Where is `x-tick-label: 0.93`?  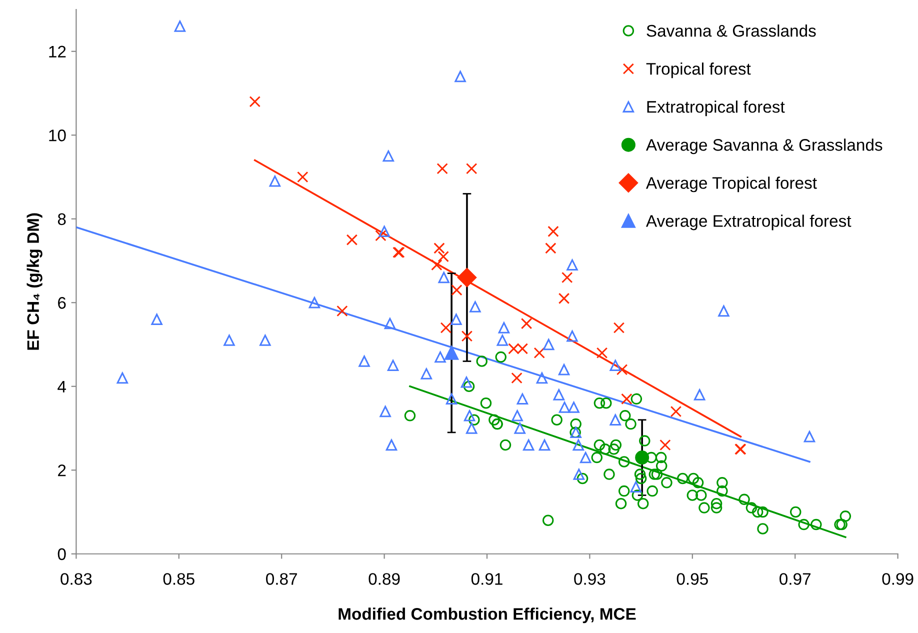
x-tick-label: 0.93 is located at coordinates (590, 579).